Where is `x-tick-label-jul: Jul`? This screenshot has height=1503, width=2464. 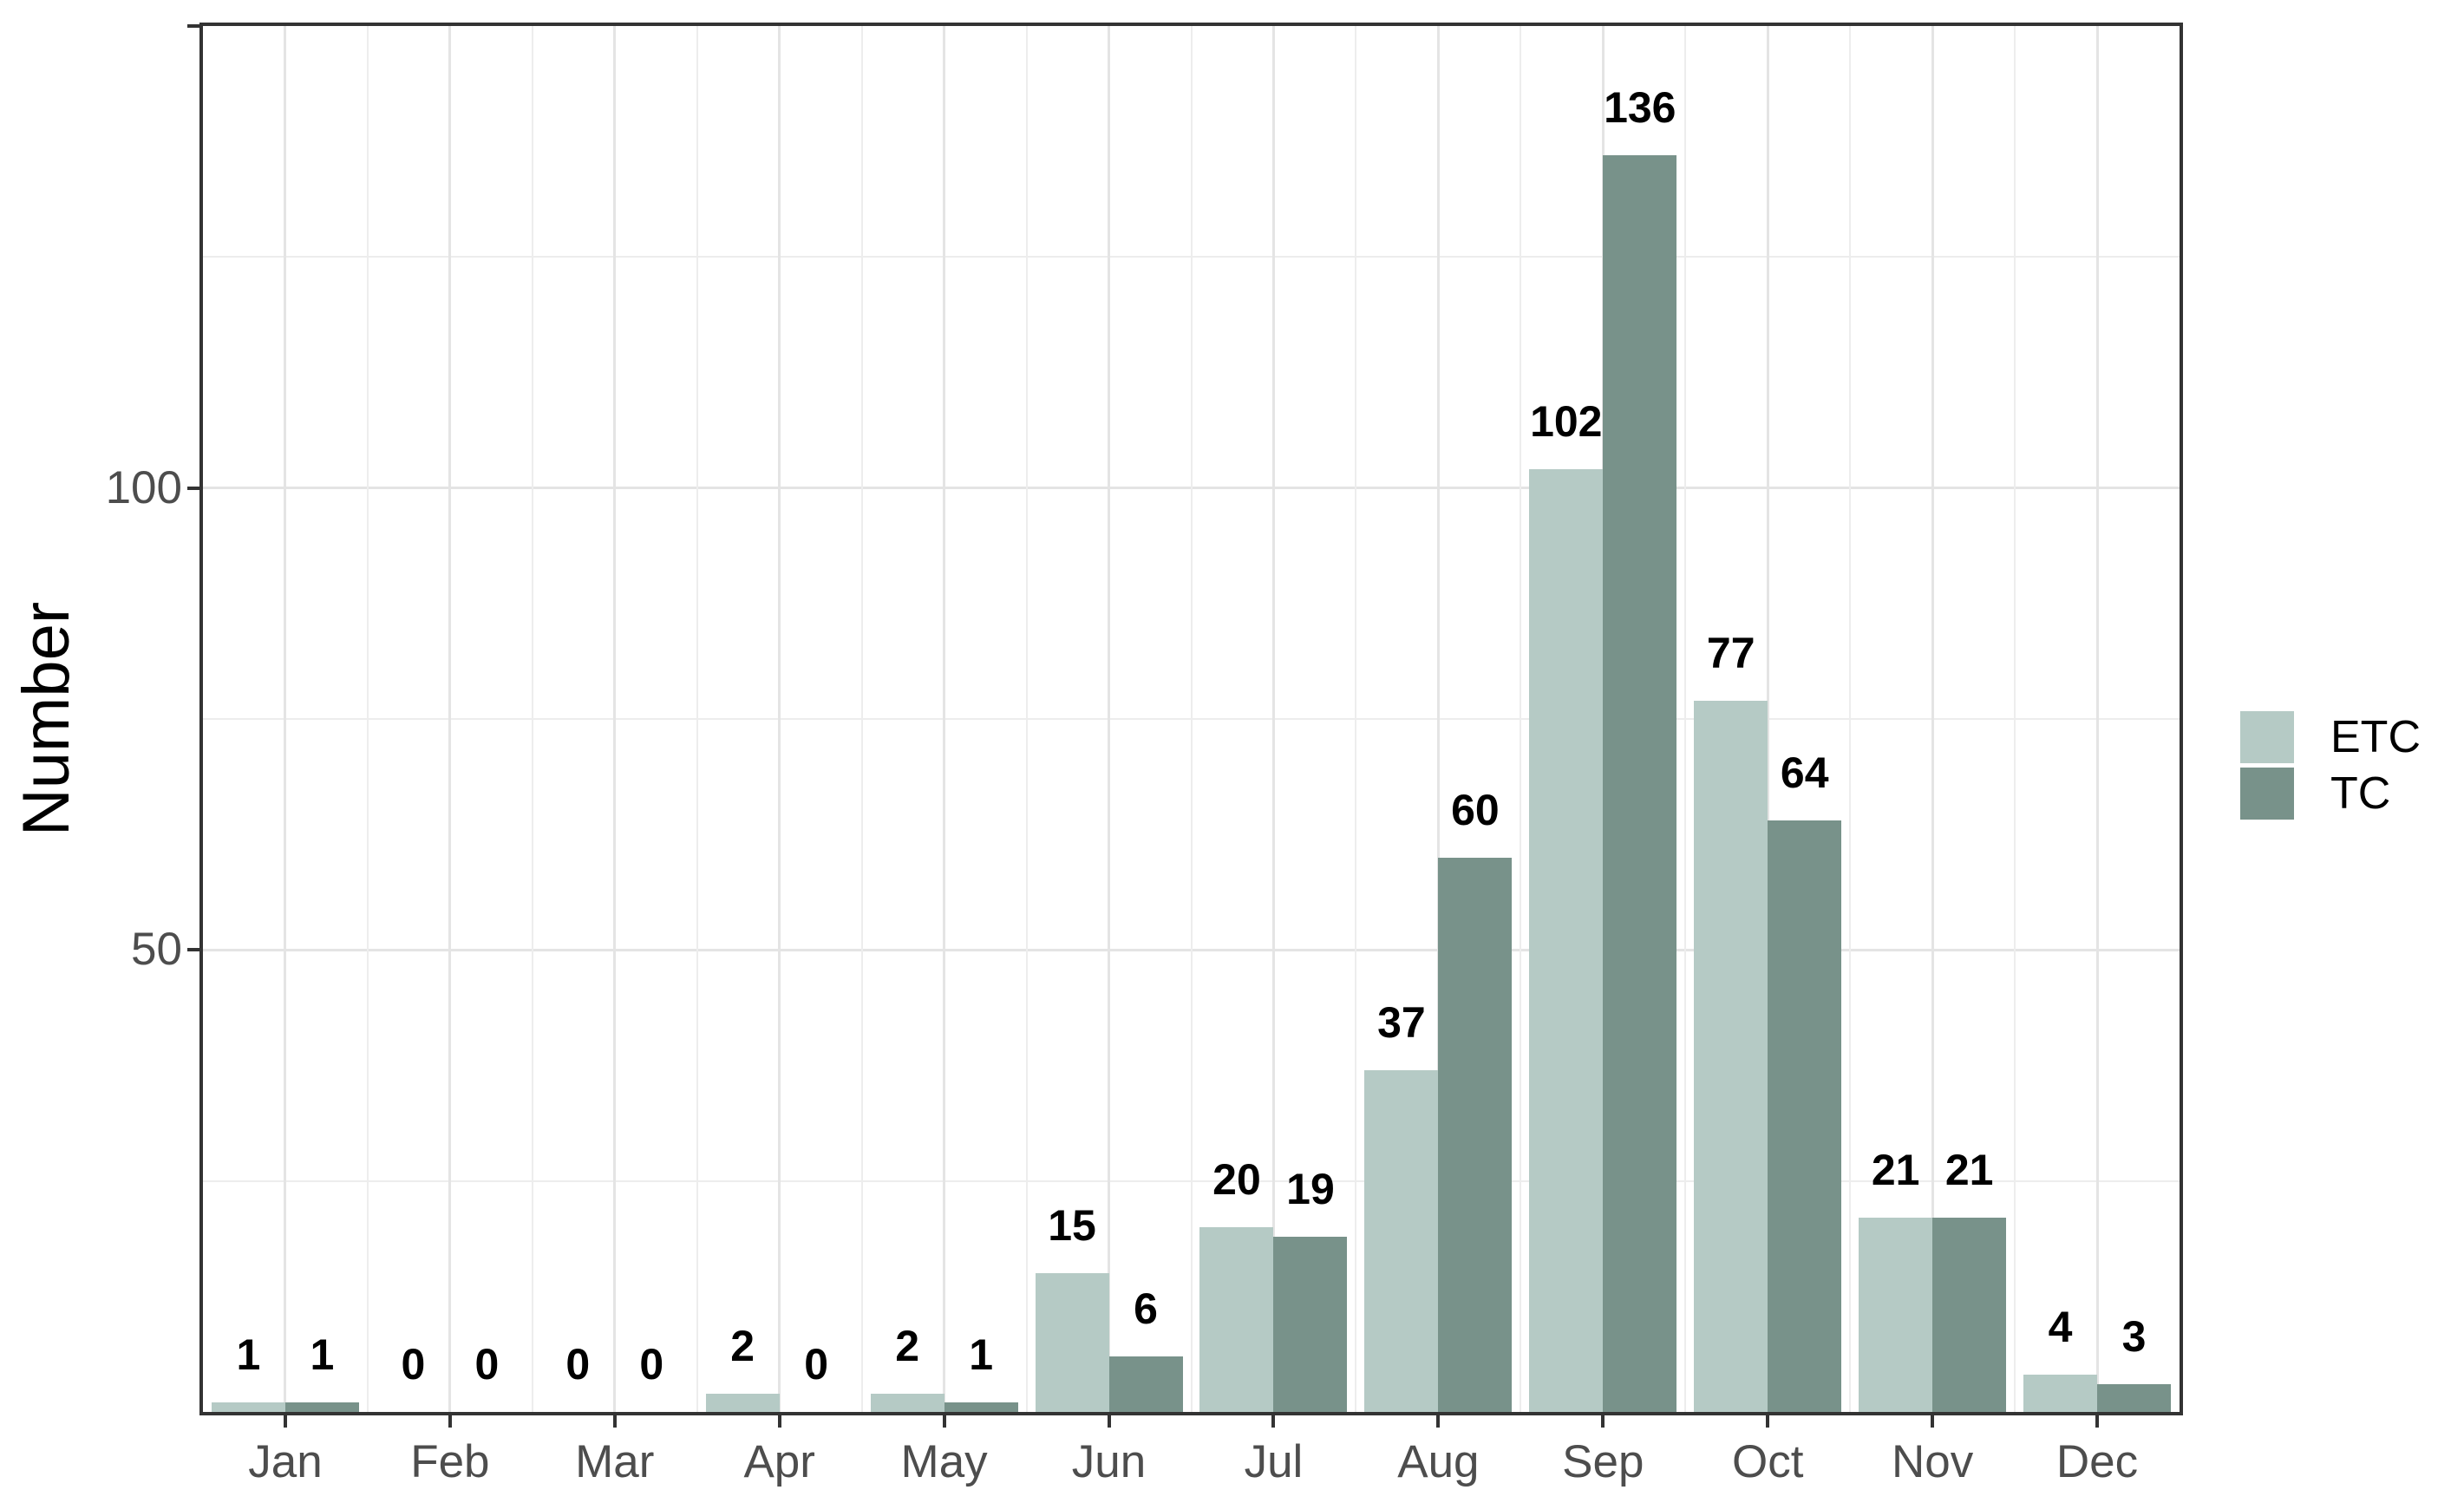 x-tick-label-jul: Jul is located at coordinates (1274, 1461).